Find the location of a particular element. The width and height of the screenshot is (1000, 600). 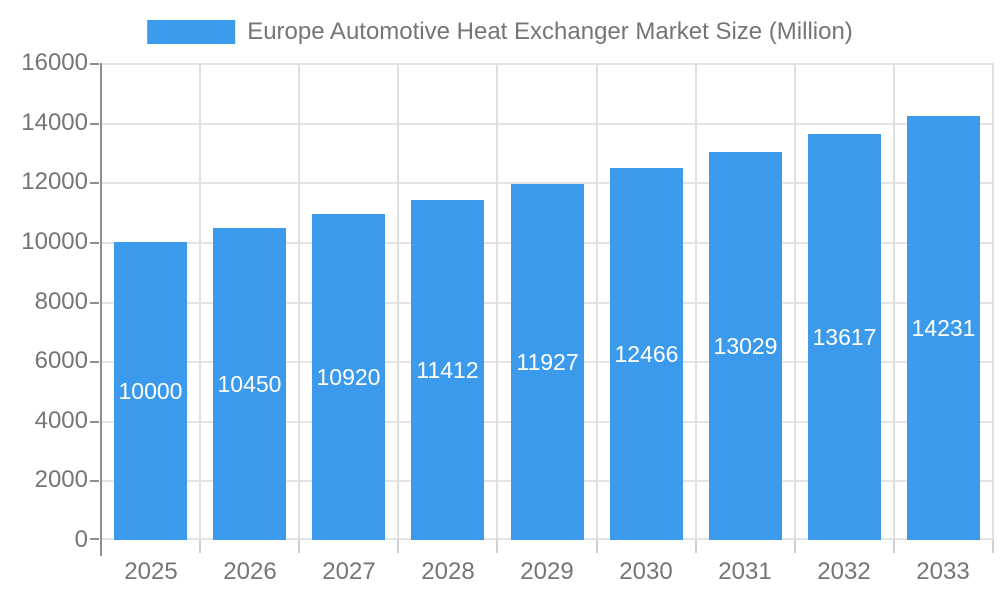

bar-2032: 13617 is located at coordinates (844, 337).